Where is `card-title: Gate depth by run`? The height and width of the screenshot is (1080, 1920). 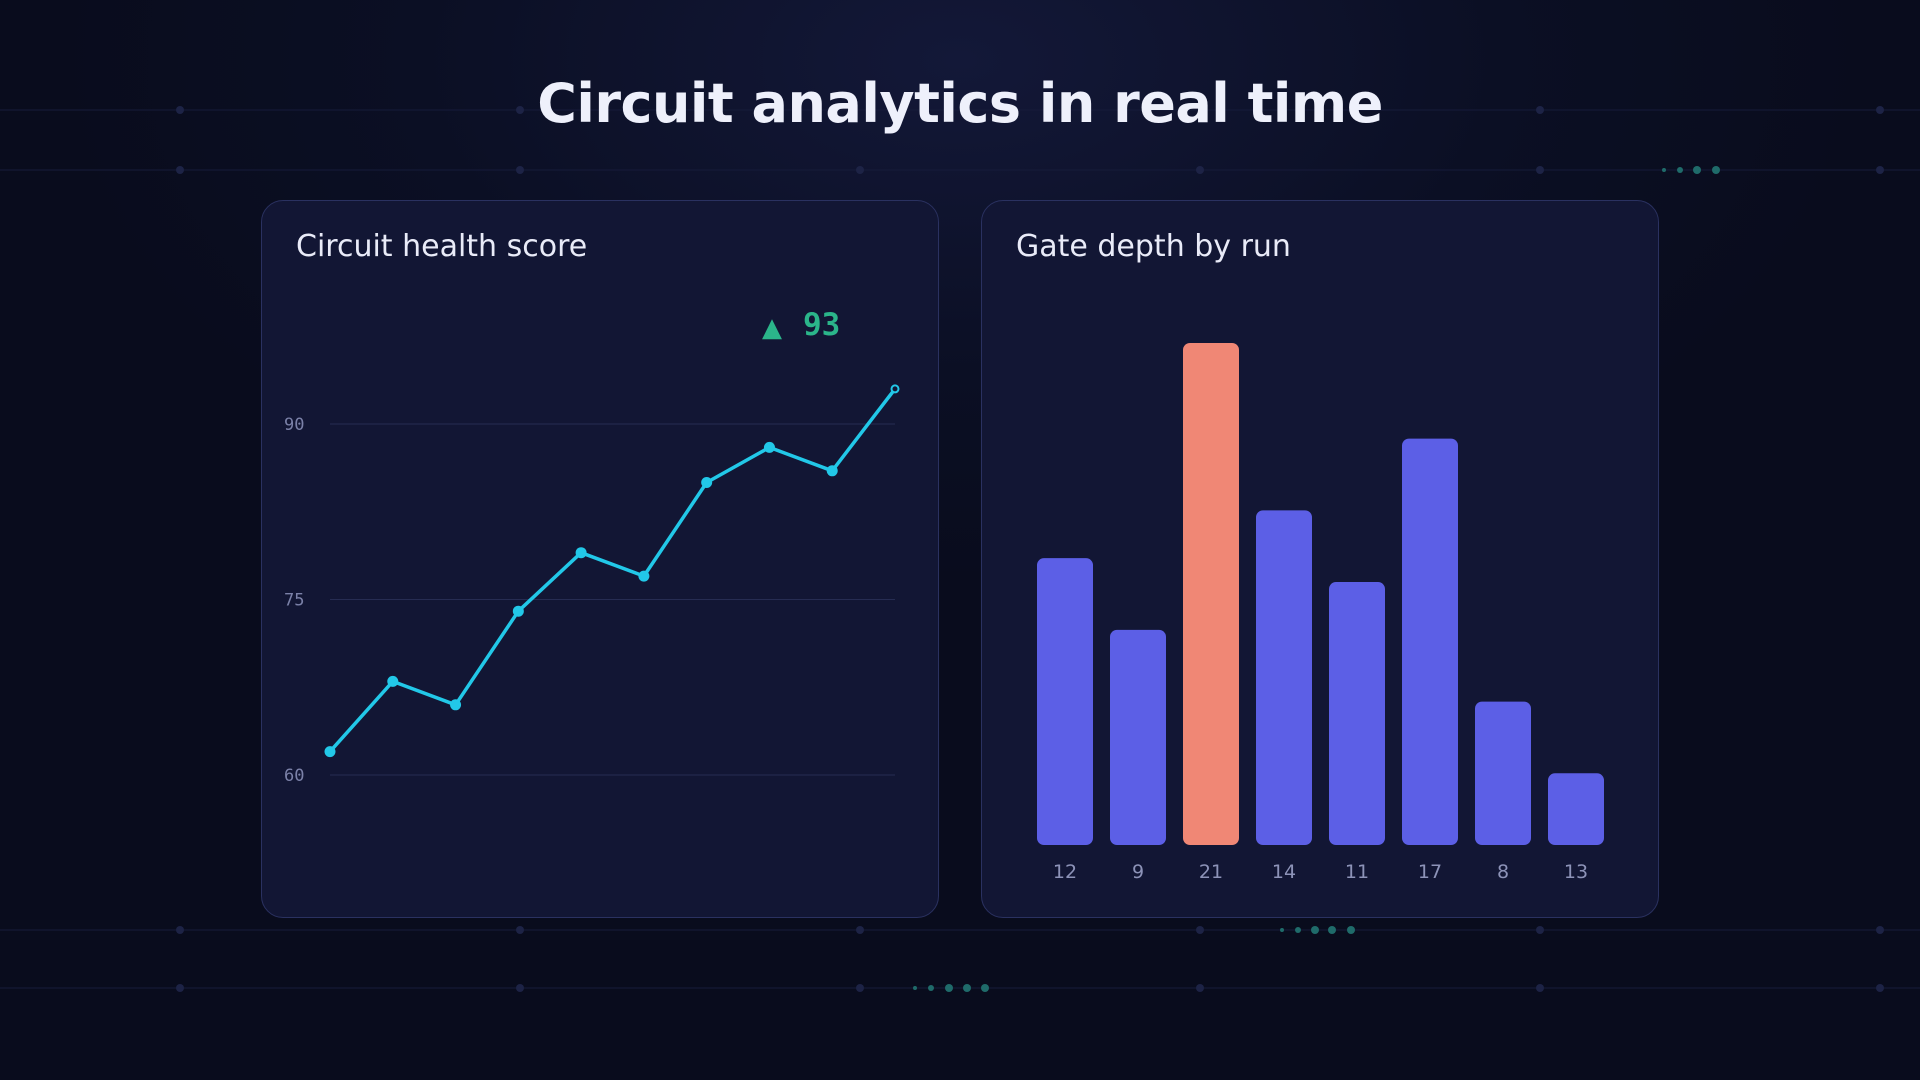
card-title: Gate depth by run is located at coordinates (1153, 246).